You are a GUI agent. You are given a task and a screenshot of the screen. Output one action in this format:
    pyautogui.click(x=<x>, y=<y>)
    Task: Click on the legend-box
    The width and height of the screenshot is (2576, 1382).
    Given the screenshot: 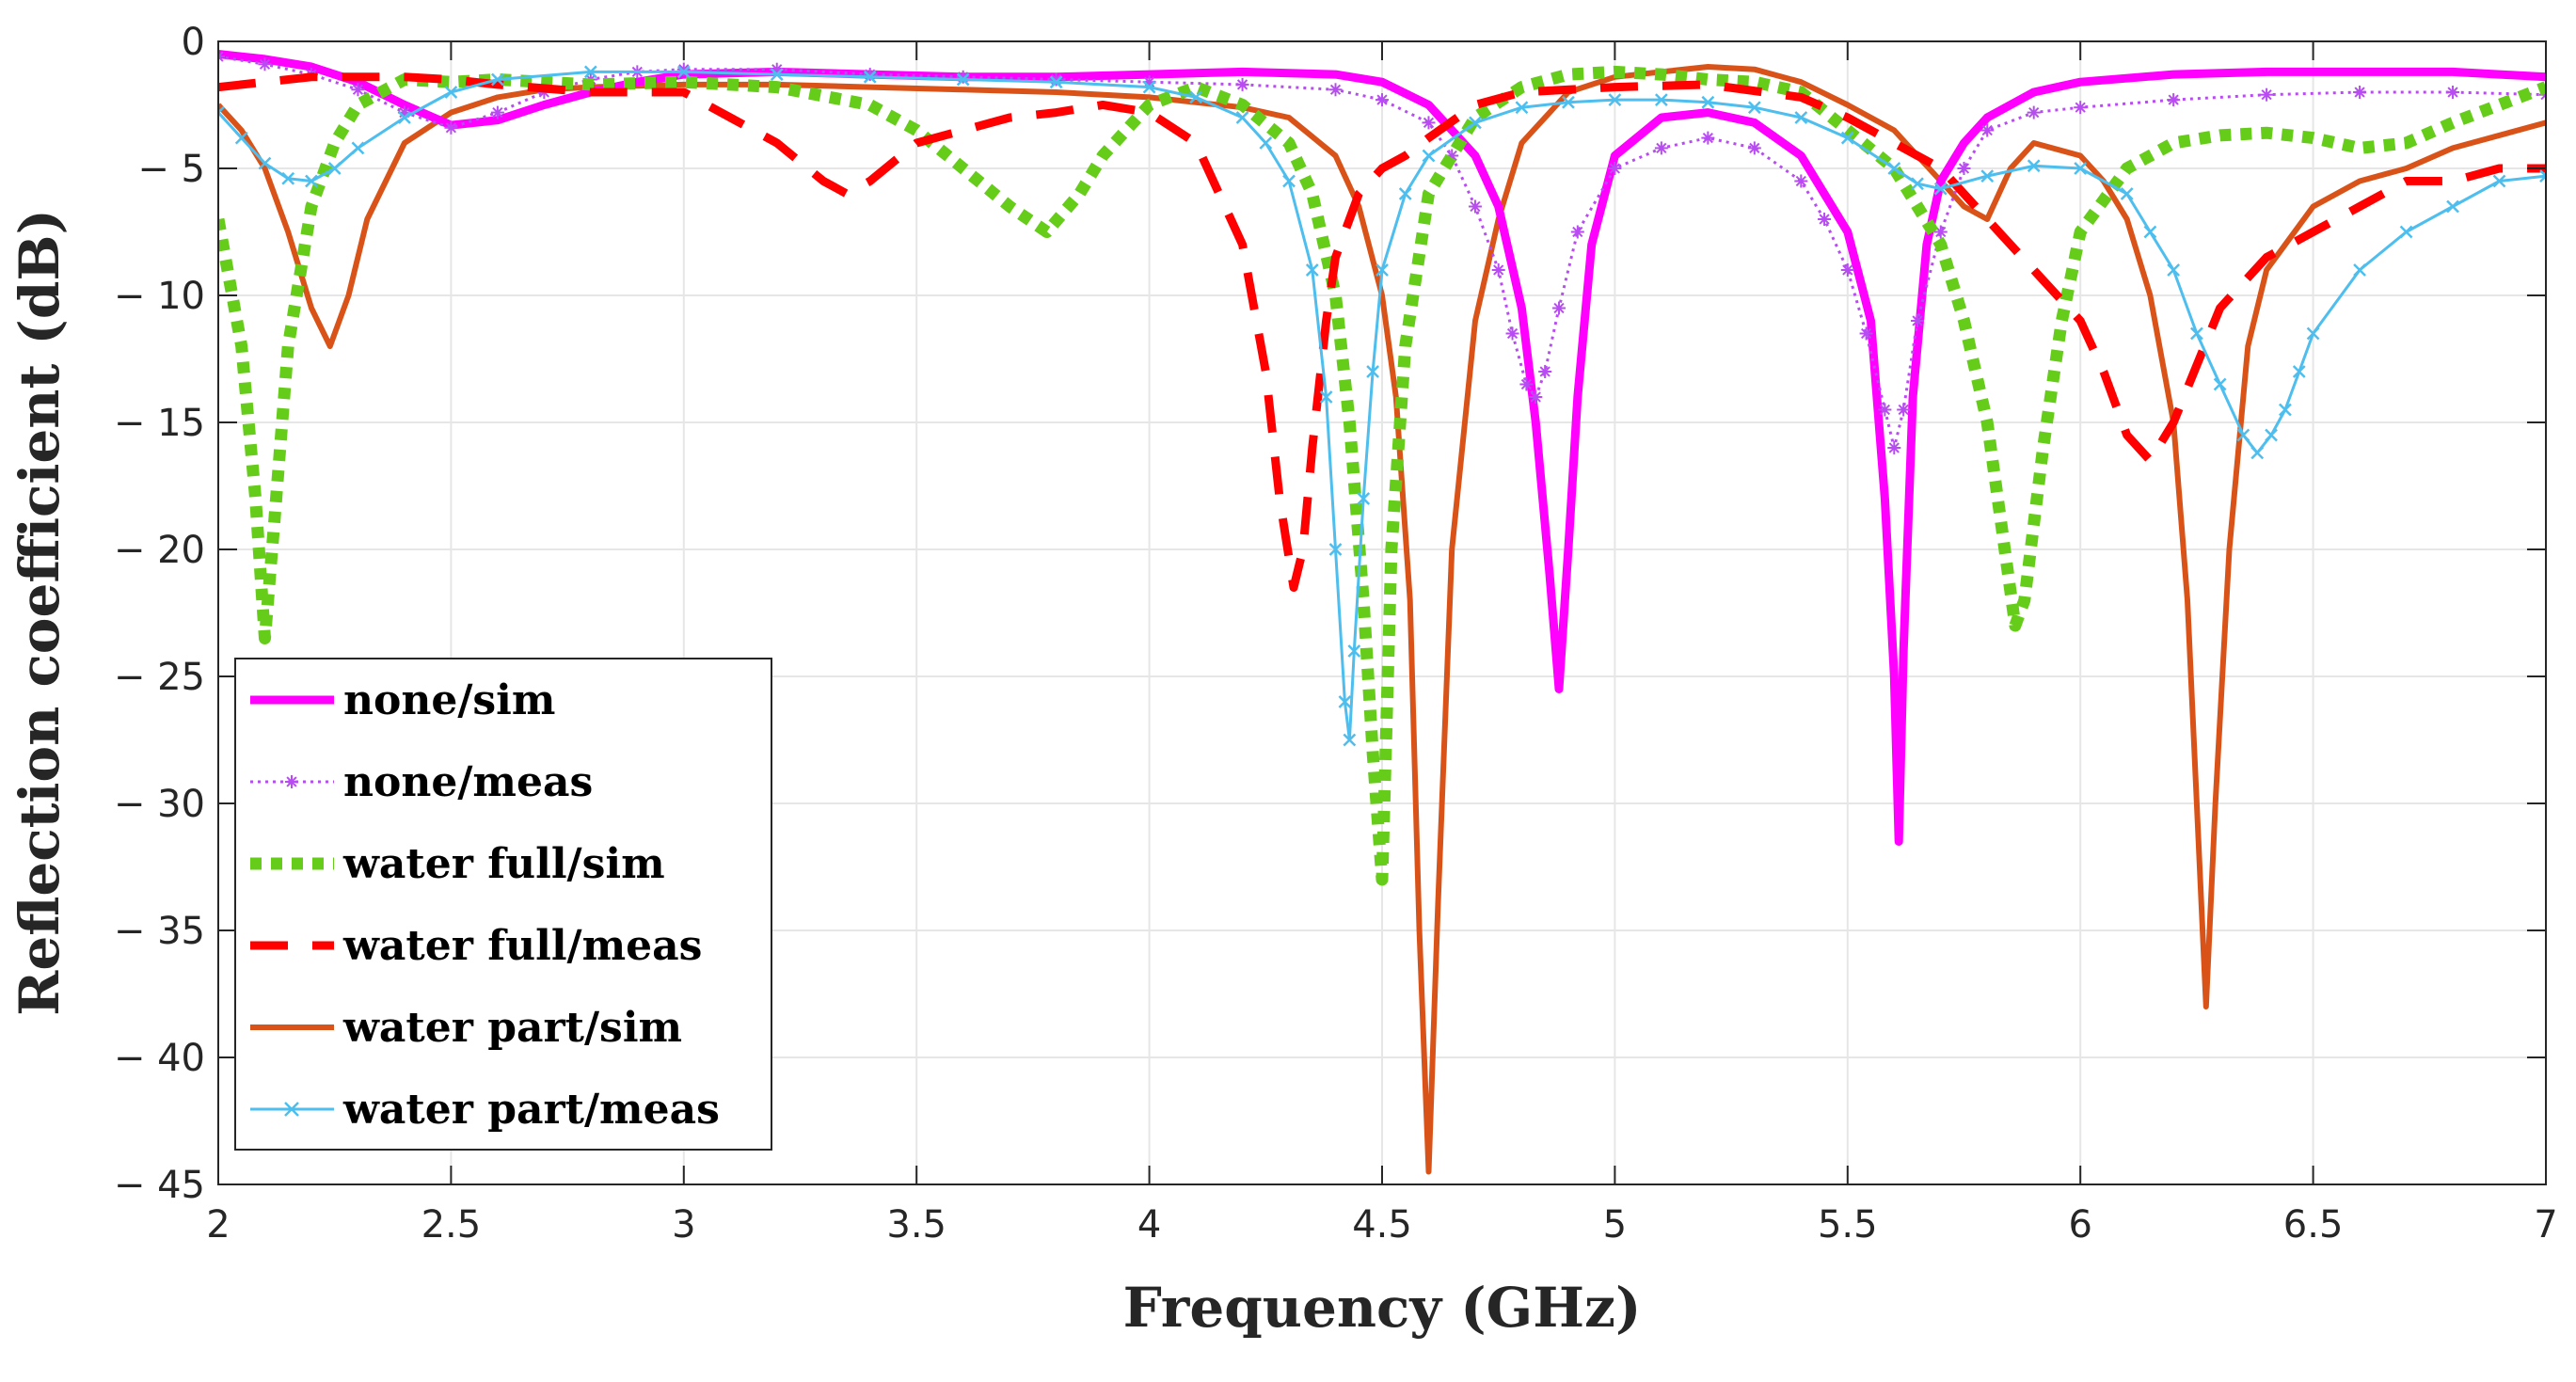 What is the action you would take?
    pyautogui.click(x=503, y=904)
    